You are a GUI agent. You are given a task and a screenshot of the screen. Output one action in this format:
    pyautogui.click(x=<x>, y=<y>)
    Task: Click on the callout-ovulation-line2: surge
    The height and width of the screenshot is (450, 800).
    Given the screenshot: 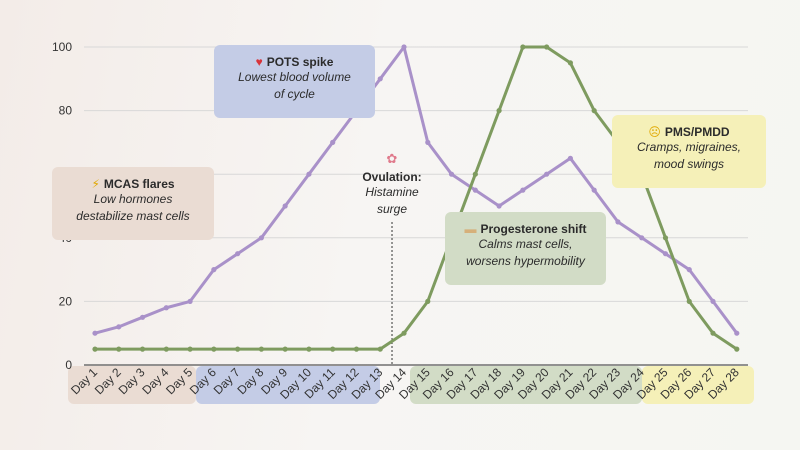 What is the action you would take?
    pyautogui.click(x=392, y=209)
    